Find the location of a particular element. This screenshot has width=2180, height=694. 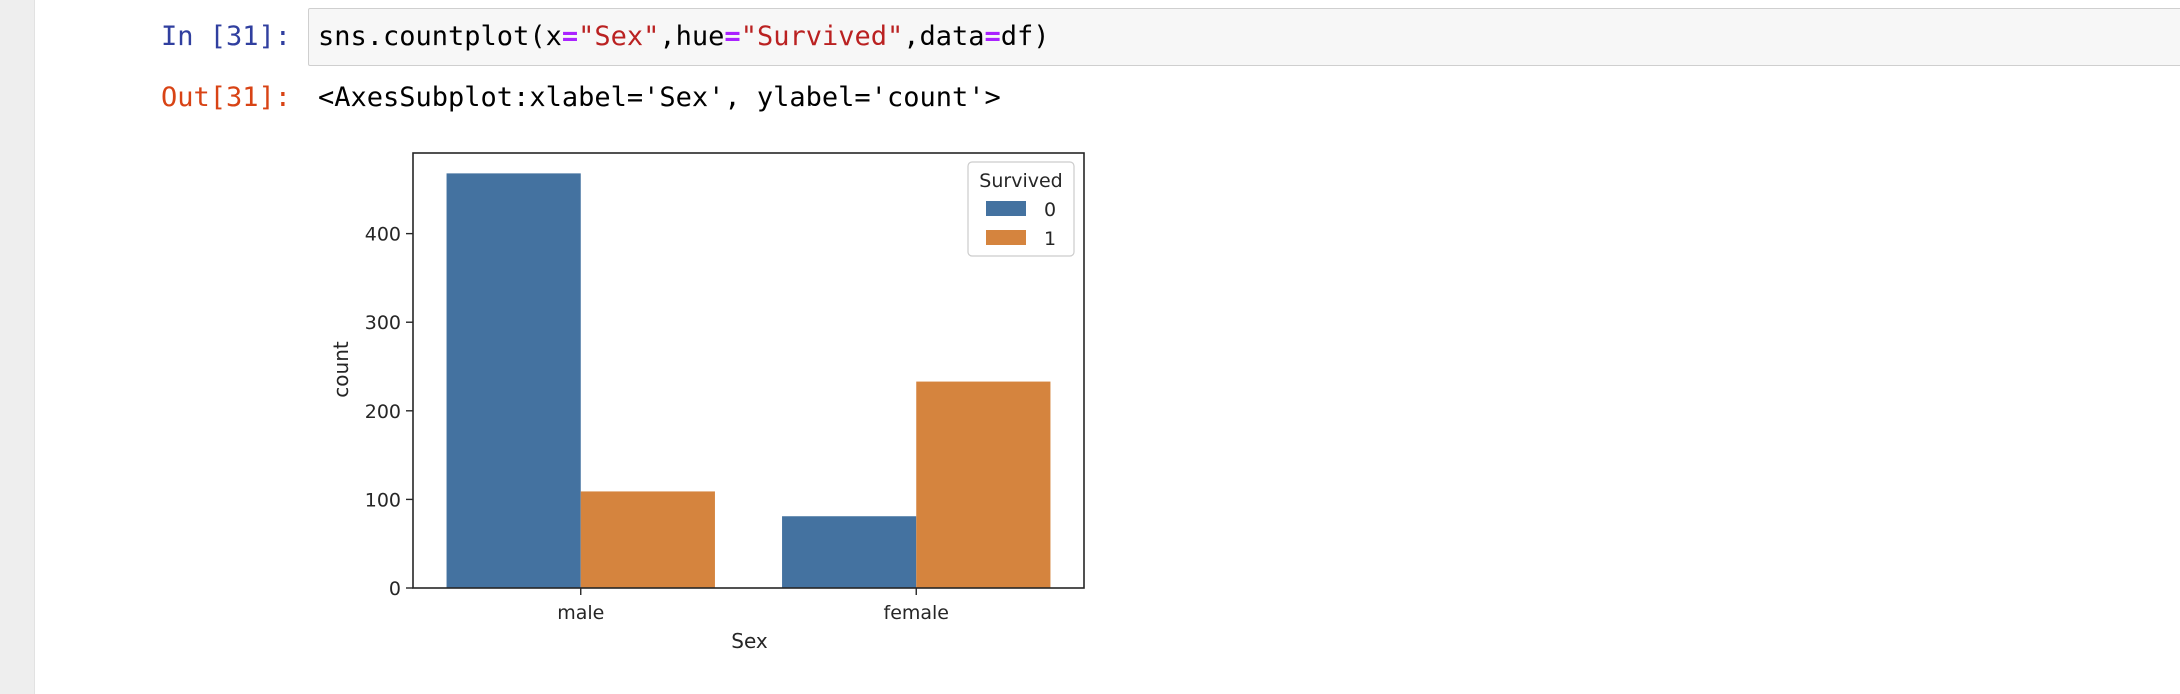

y-tick-label: 0 is located at coordinates (395, 589).